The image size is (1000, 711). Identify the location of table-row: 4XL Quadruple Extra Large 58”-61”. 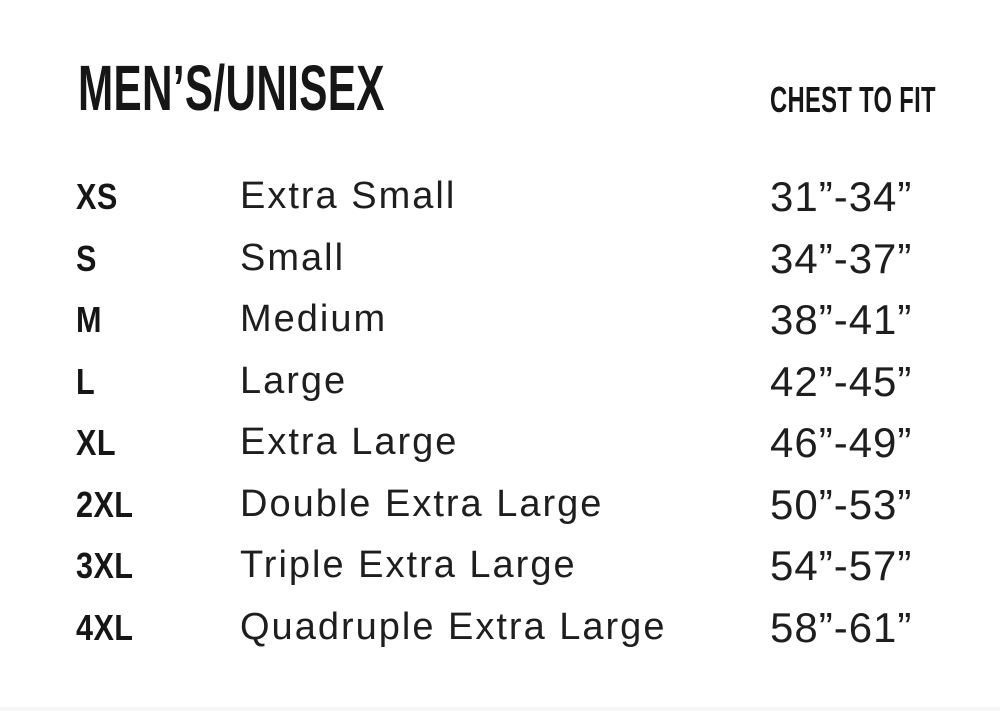
(500, 628).